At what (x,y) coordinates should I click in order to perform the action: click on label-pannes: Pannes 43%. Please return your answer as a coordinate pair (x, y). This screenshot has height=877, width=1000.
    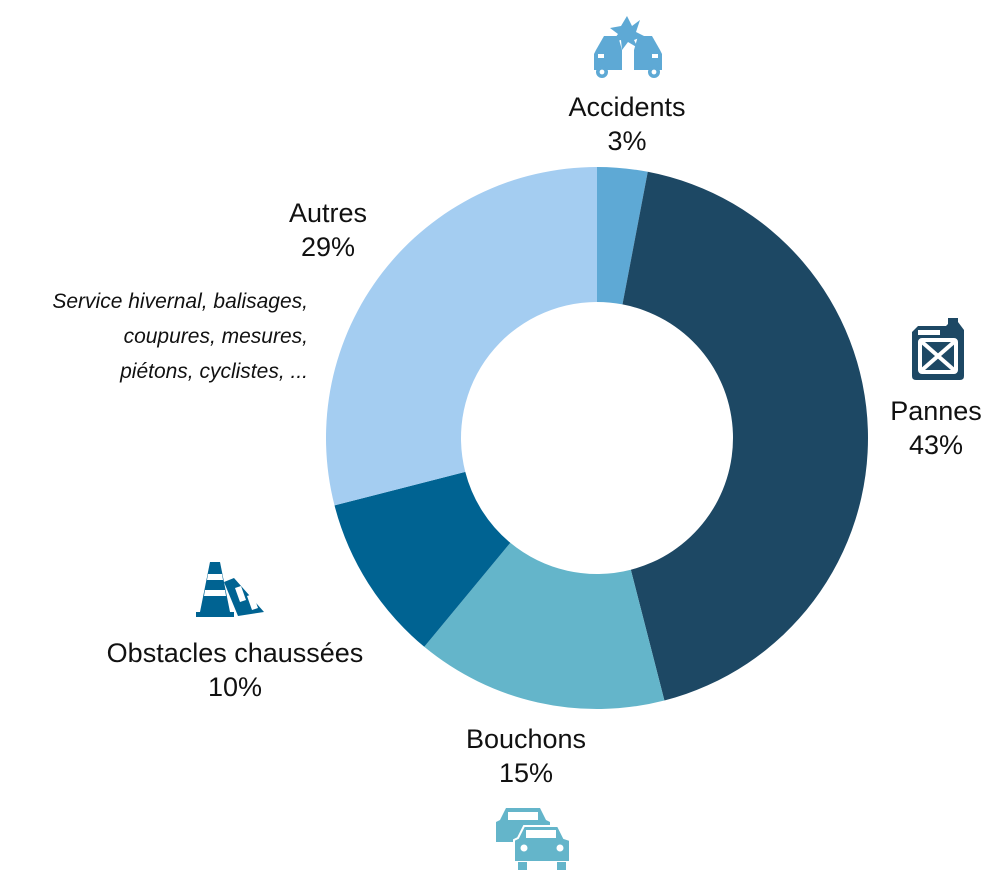
    Looking at the image, I should click on (936, 428).